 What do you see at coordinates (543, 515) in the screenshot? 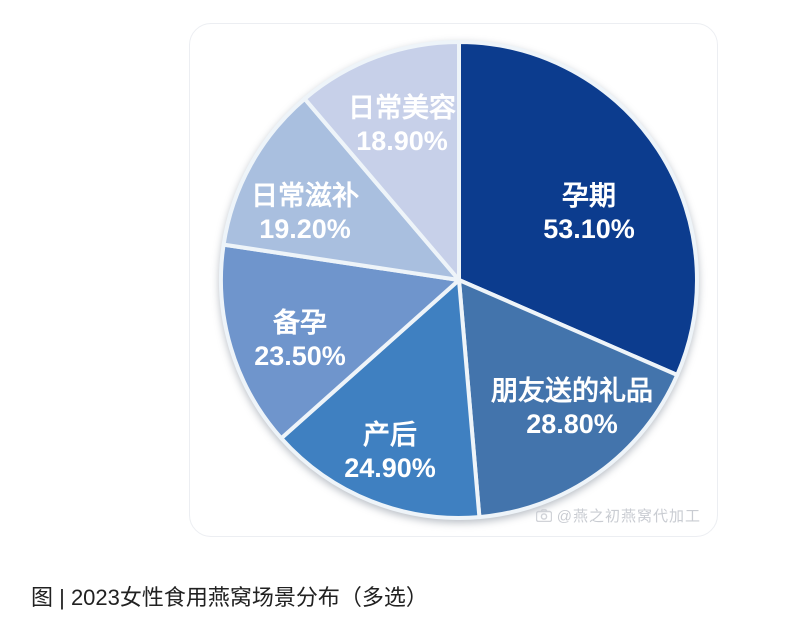
I see `camera-icon` at bounding box center [543, 515].